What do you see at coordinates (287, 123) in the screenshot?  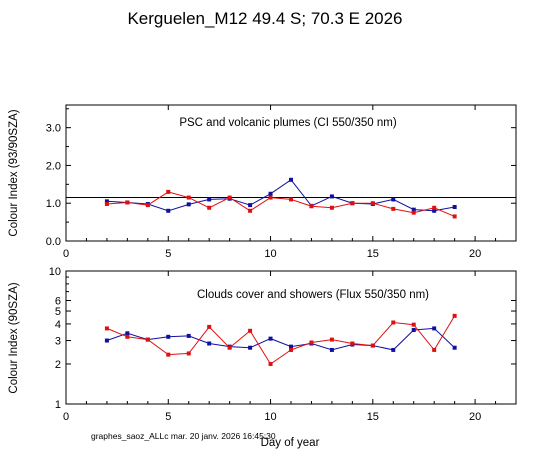 I see `panel-annotation-psc: PSC and volcanic plumes (CI 550/350 nm)` at bounding box center [287, 123].